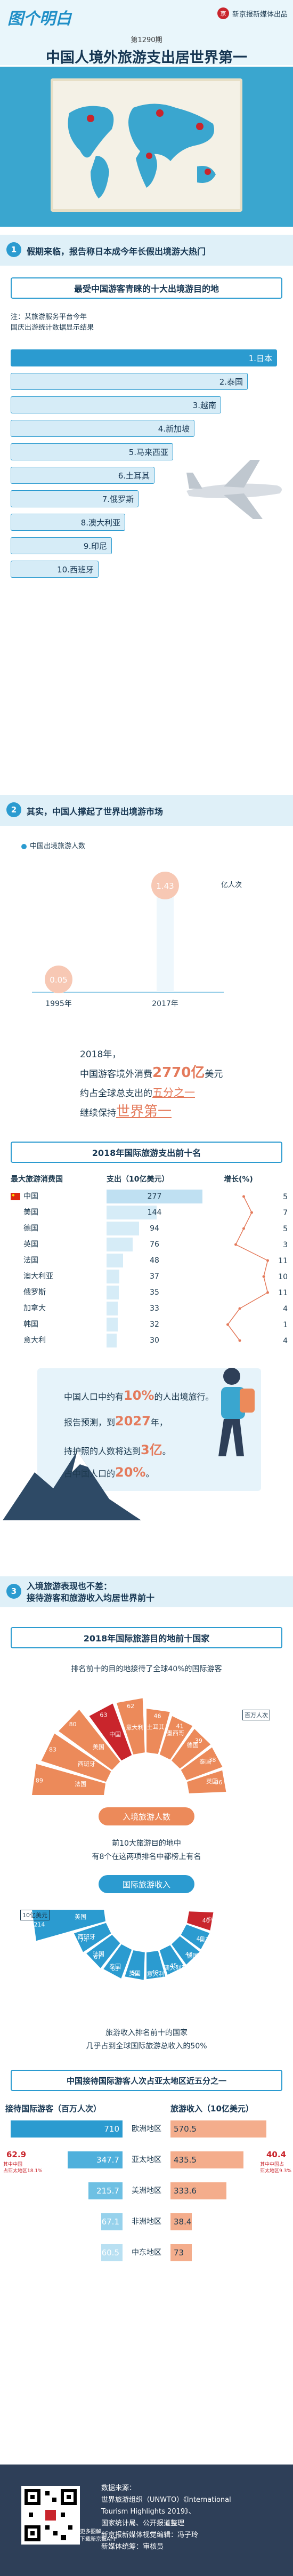 The width and height of the screenshot is (293, 2576). What do you see at coordinates (200, 1938) in the screenshot?
I see `receipts-value: 41` at bounding box center [200, 1938].